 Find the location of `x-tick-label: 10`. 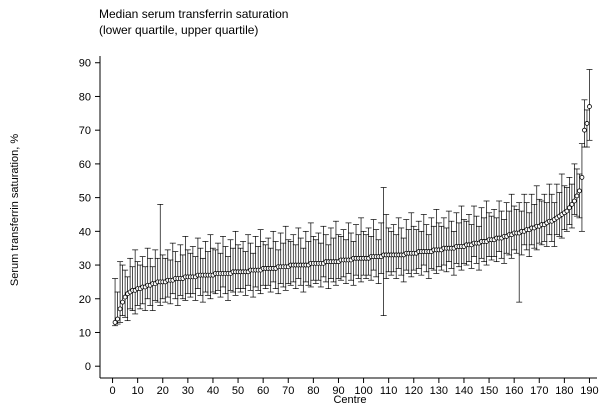

x-tick-label: 10 is located at coordinates (138, 391).